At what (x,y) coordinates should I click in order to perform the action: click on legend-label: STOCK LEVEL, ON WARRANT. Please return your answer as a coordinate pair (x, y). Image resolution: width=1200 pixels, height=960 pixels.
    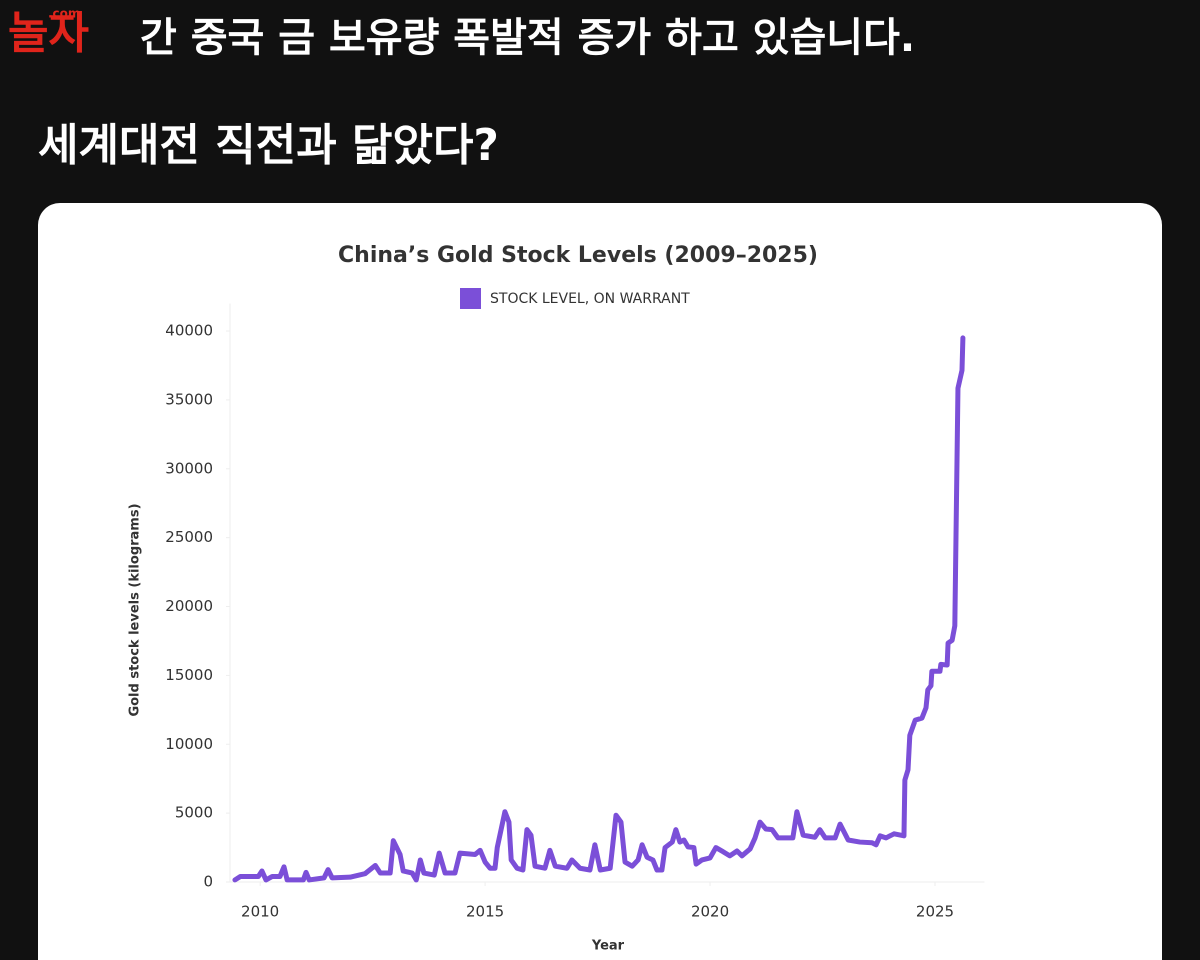
    Looking at the image, I should click on (590, 299).